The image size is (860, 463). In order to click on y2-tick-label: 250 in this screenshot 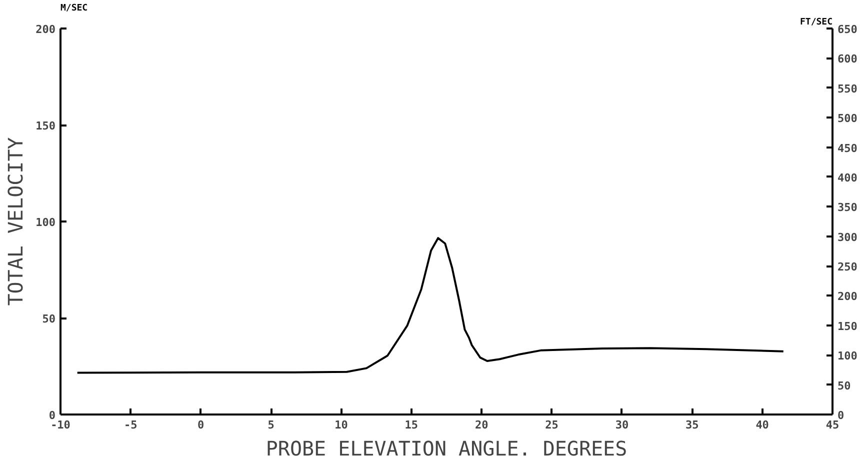, I will do `click(848, 267)`.